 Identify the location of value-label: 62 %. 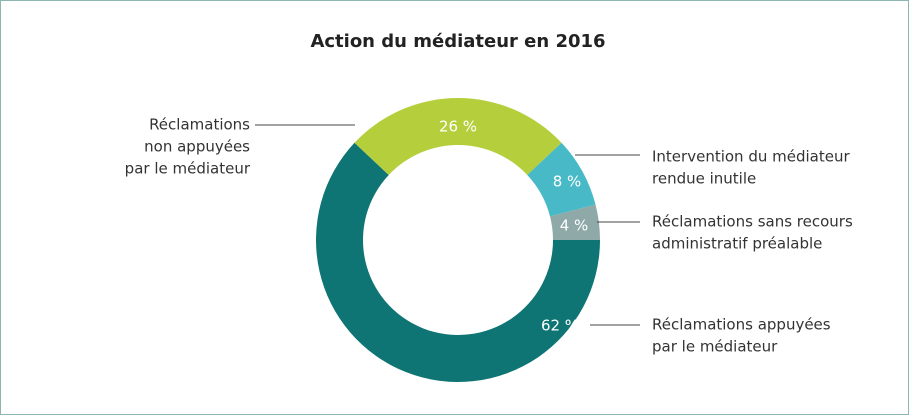
(560, 326).